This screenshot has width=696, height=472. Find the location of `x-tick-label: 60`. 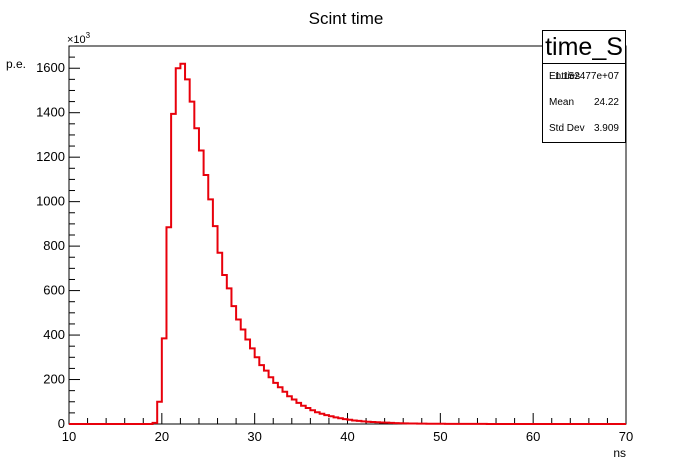

x-tick-label: 60 is located at coordinates (533, 436).